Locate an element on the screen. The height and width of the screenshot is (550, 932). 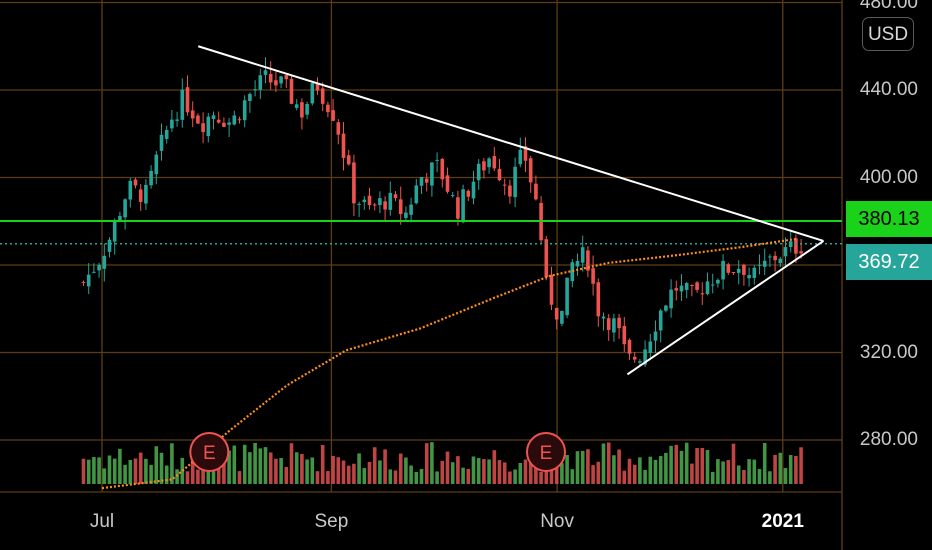
last-price-label: 369.72 is located at coordinates (889, 262).